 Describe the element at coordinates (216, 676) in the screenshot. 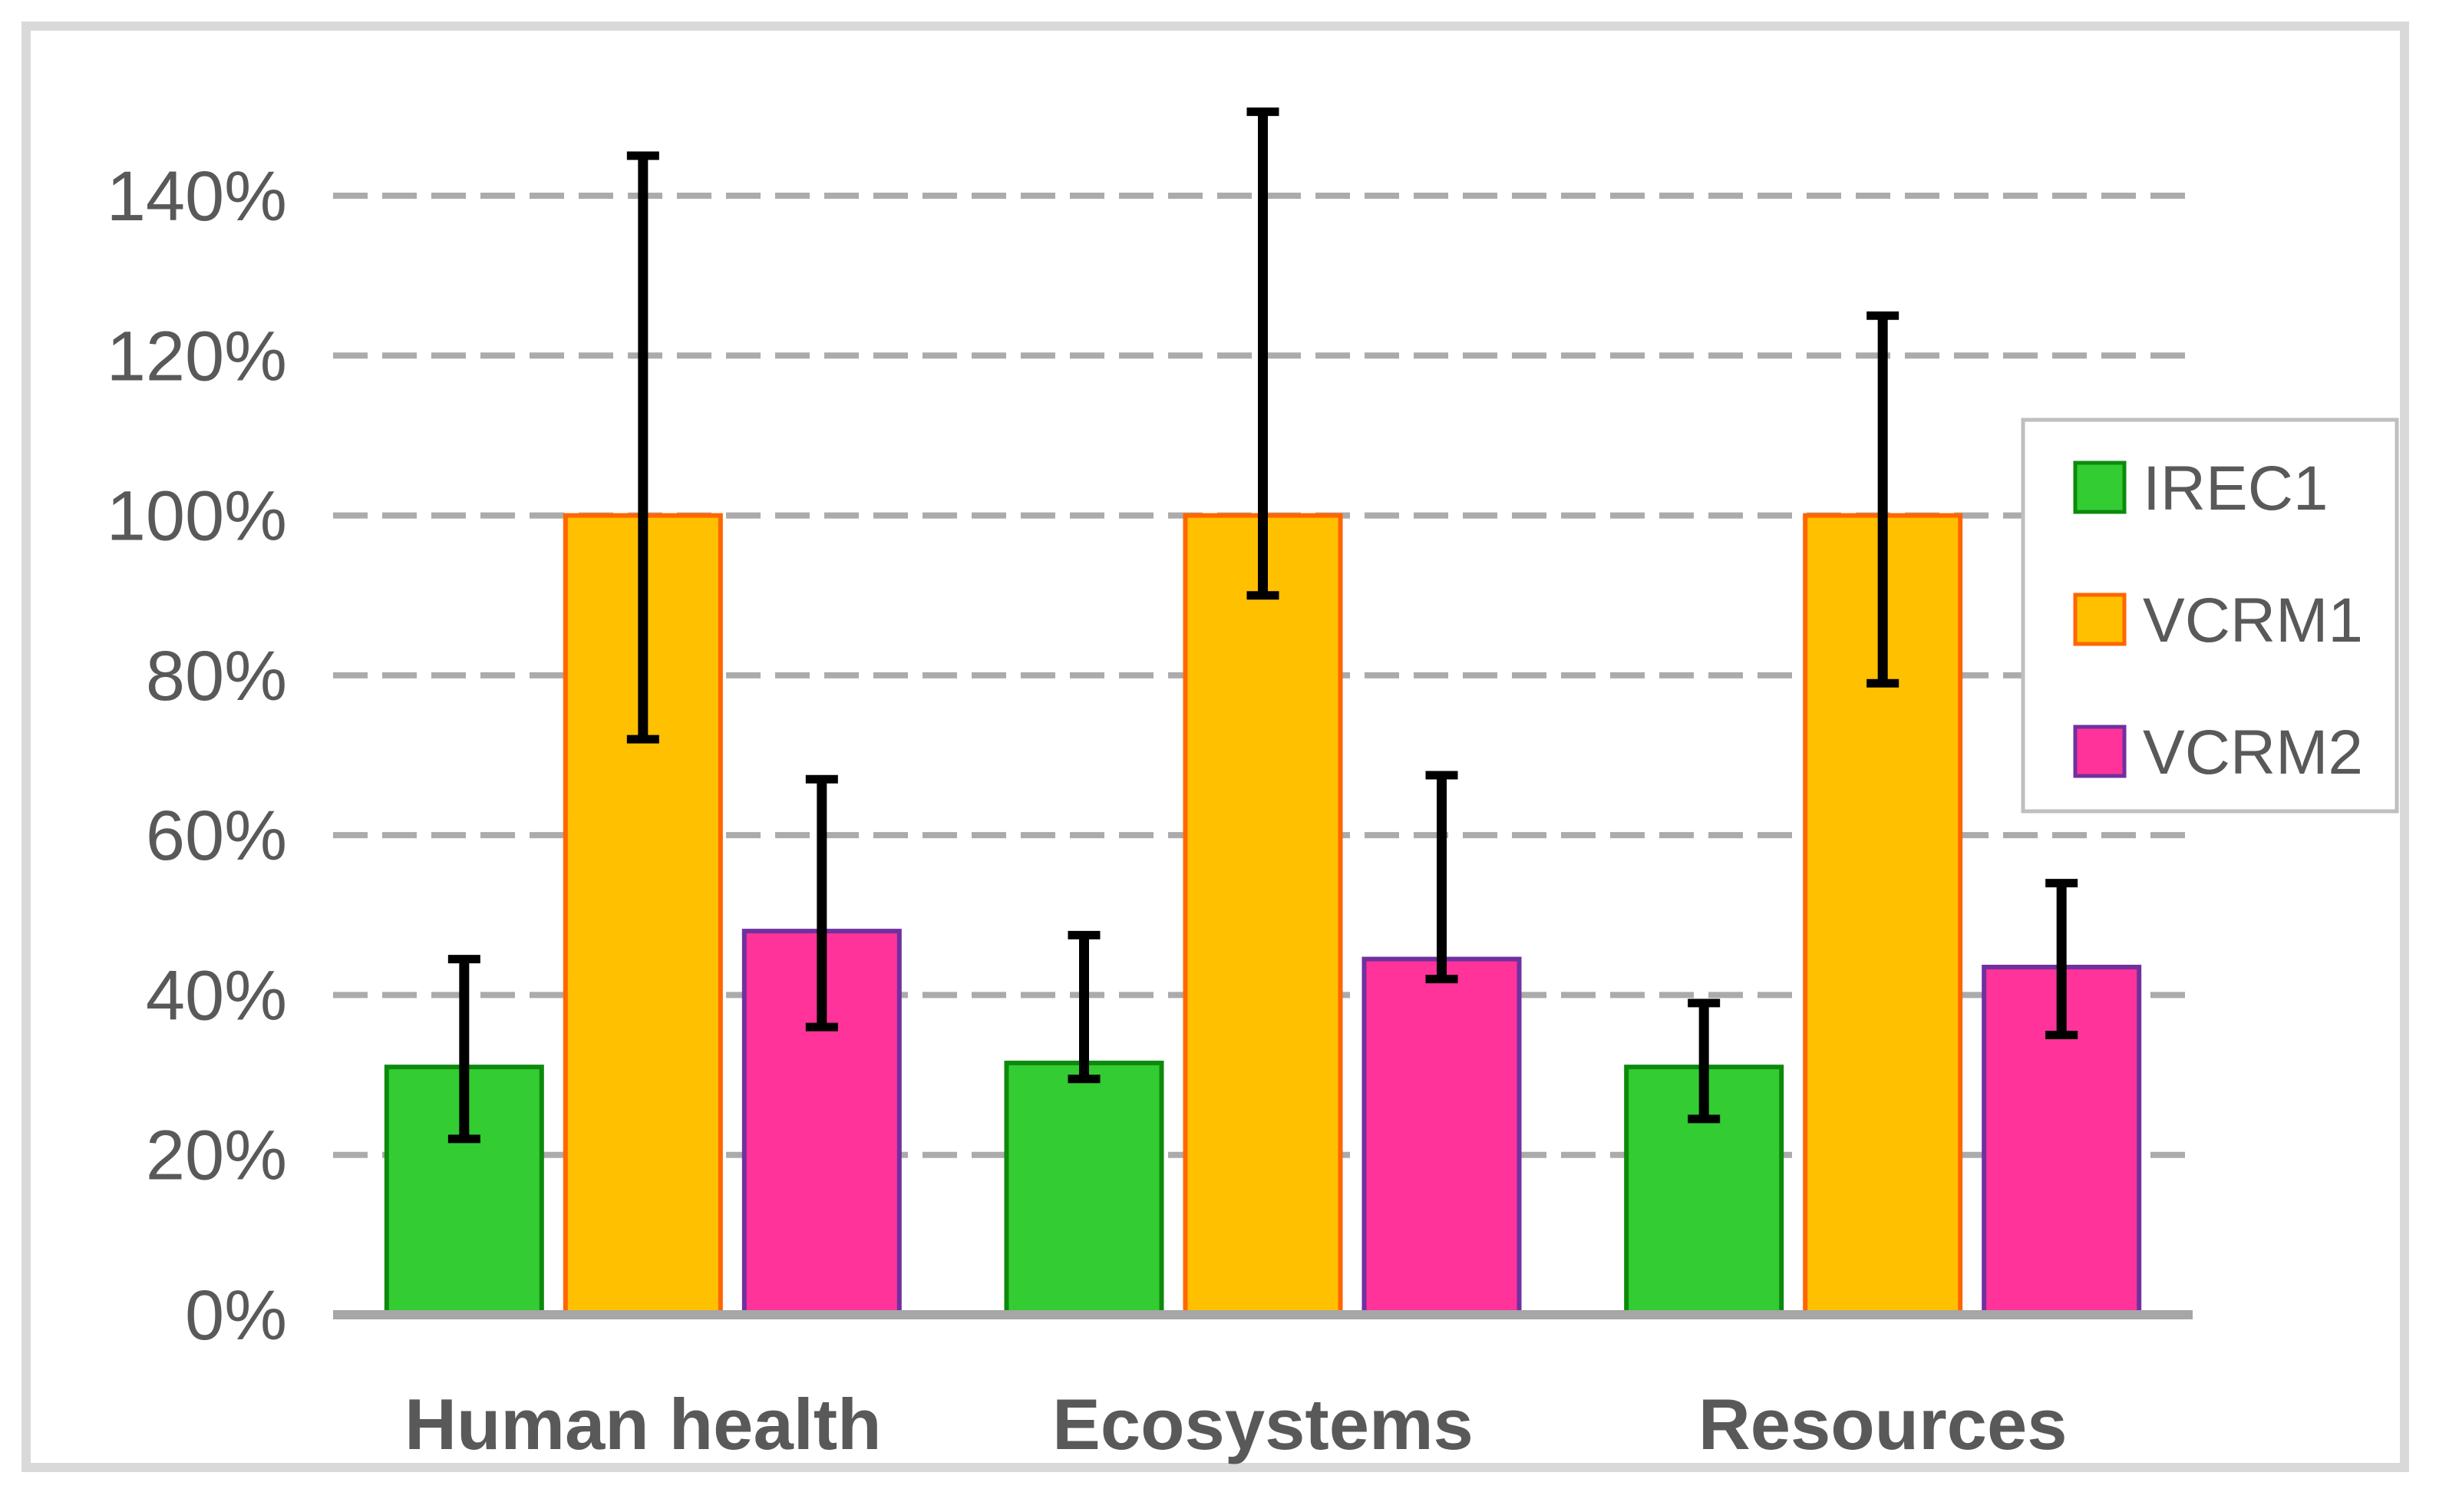

I see `y-tick-label-80pct: 80%` at that location.